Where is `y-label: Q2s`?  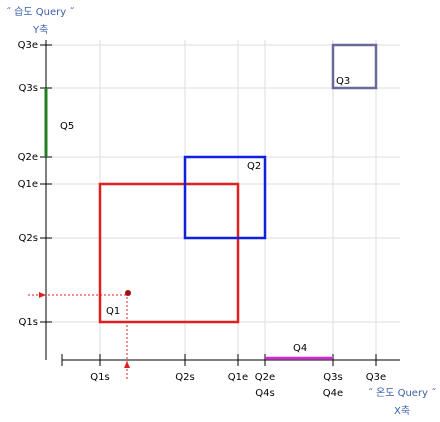 y-label: Q2s is located at coordinates (28, 238).